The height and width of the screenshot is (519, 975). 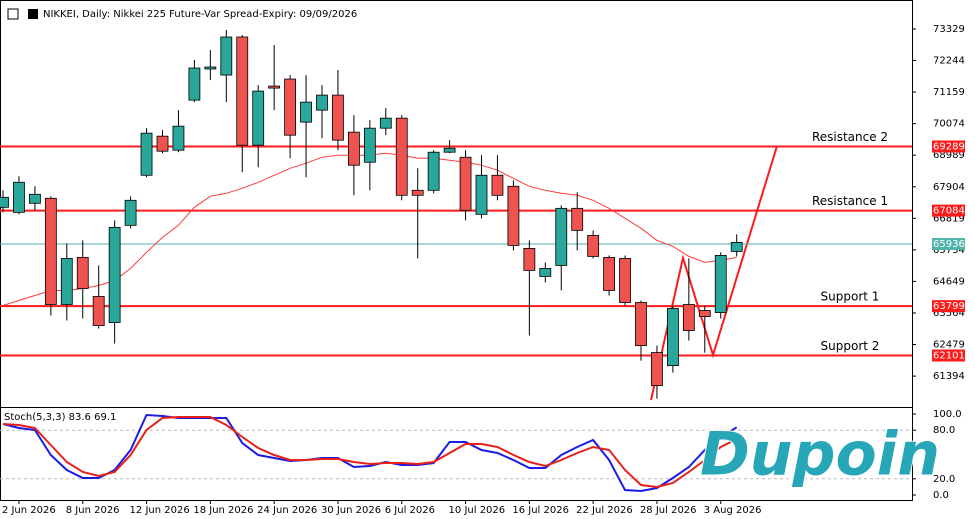 I want to click on x-tick-label: 3 Aug 2026, so click(x=733, y=510).